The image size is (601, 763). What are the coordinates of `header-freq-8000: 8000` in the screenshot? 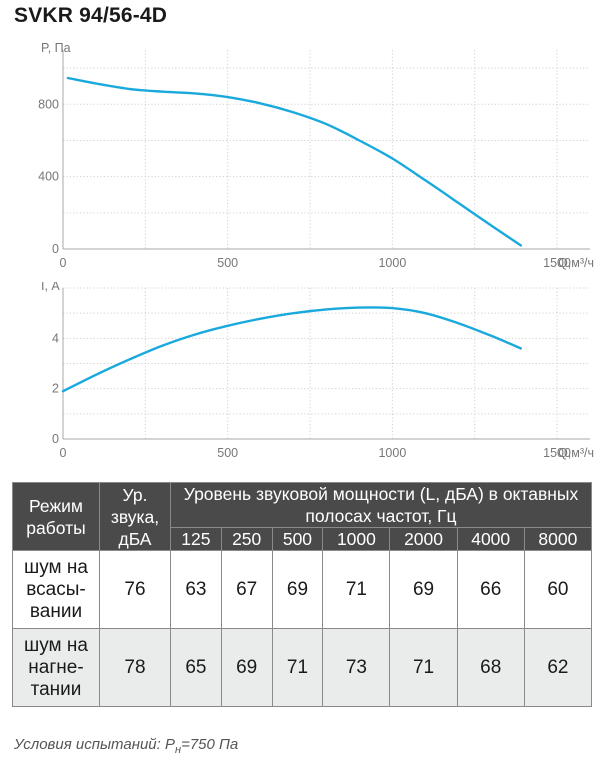 It's located at (558, 539).